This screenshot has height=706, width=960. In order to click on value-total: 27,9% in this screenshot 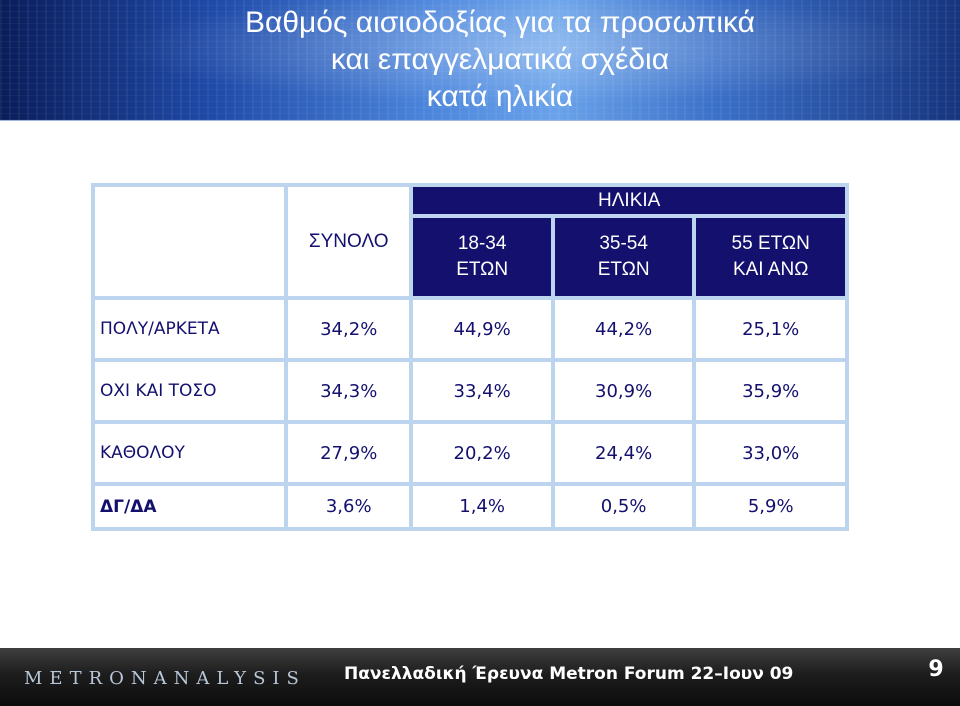, I will do `click(351, 455)`.